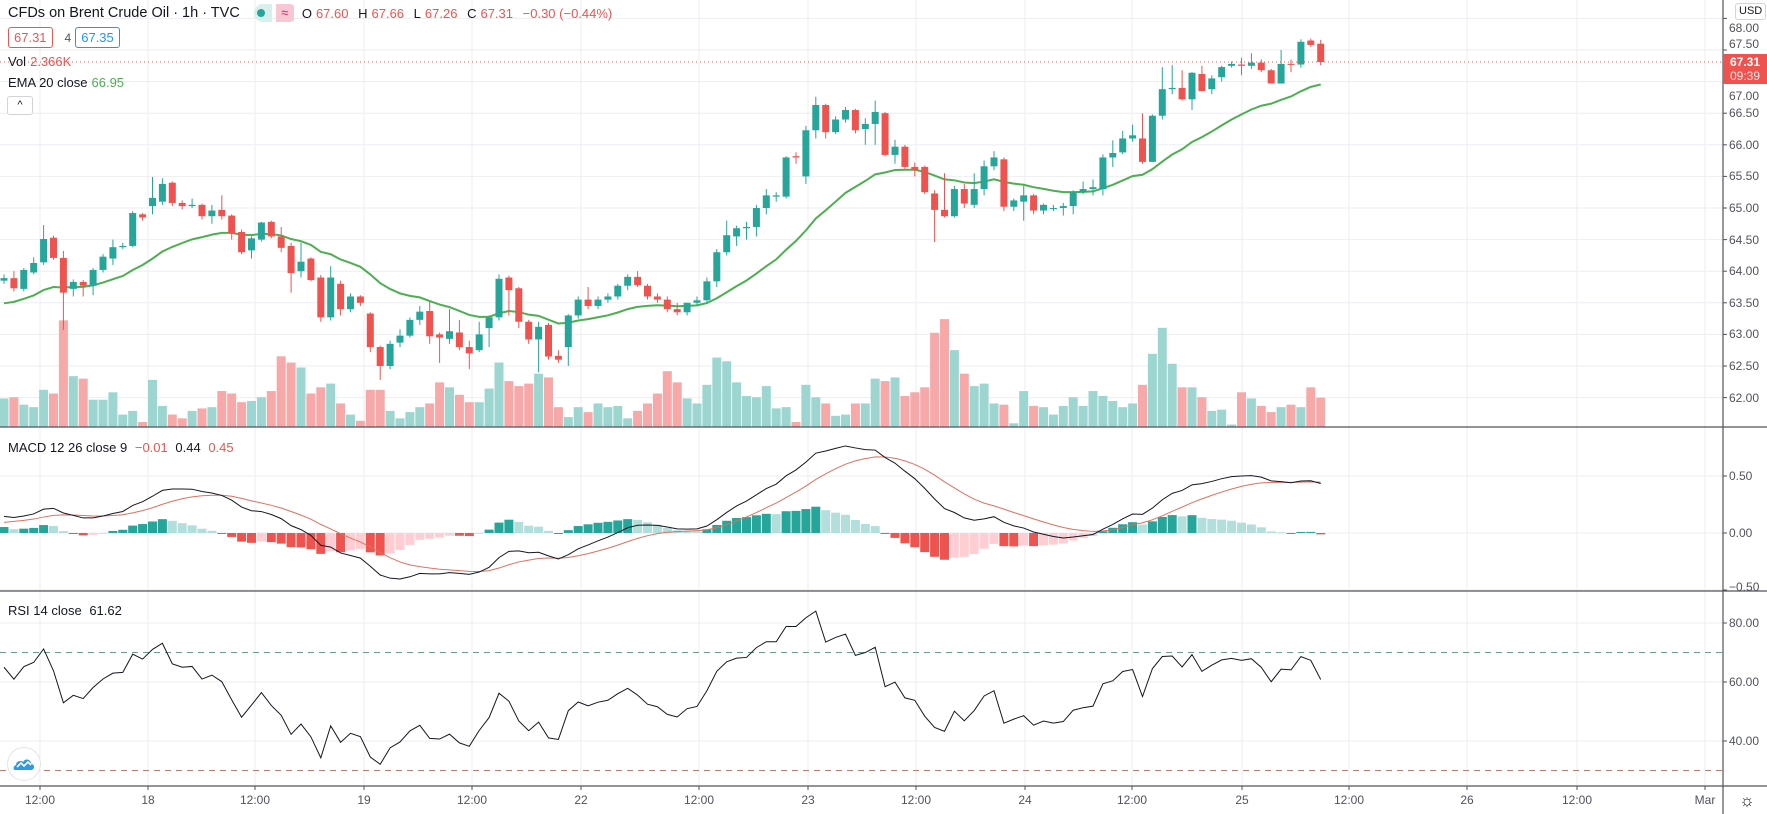  I want to click on buy-button: 67.35, so click(97, 37).